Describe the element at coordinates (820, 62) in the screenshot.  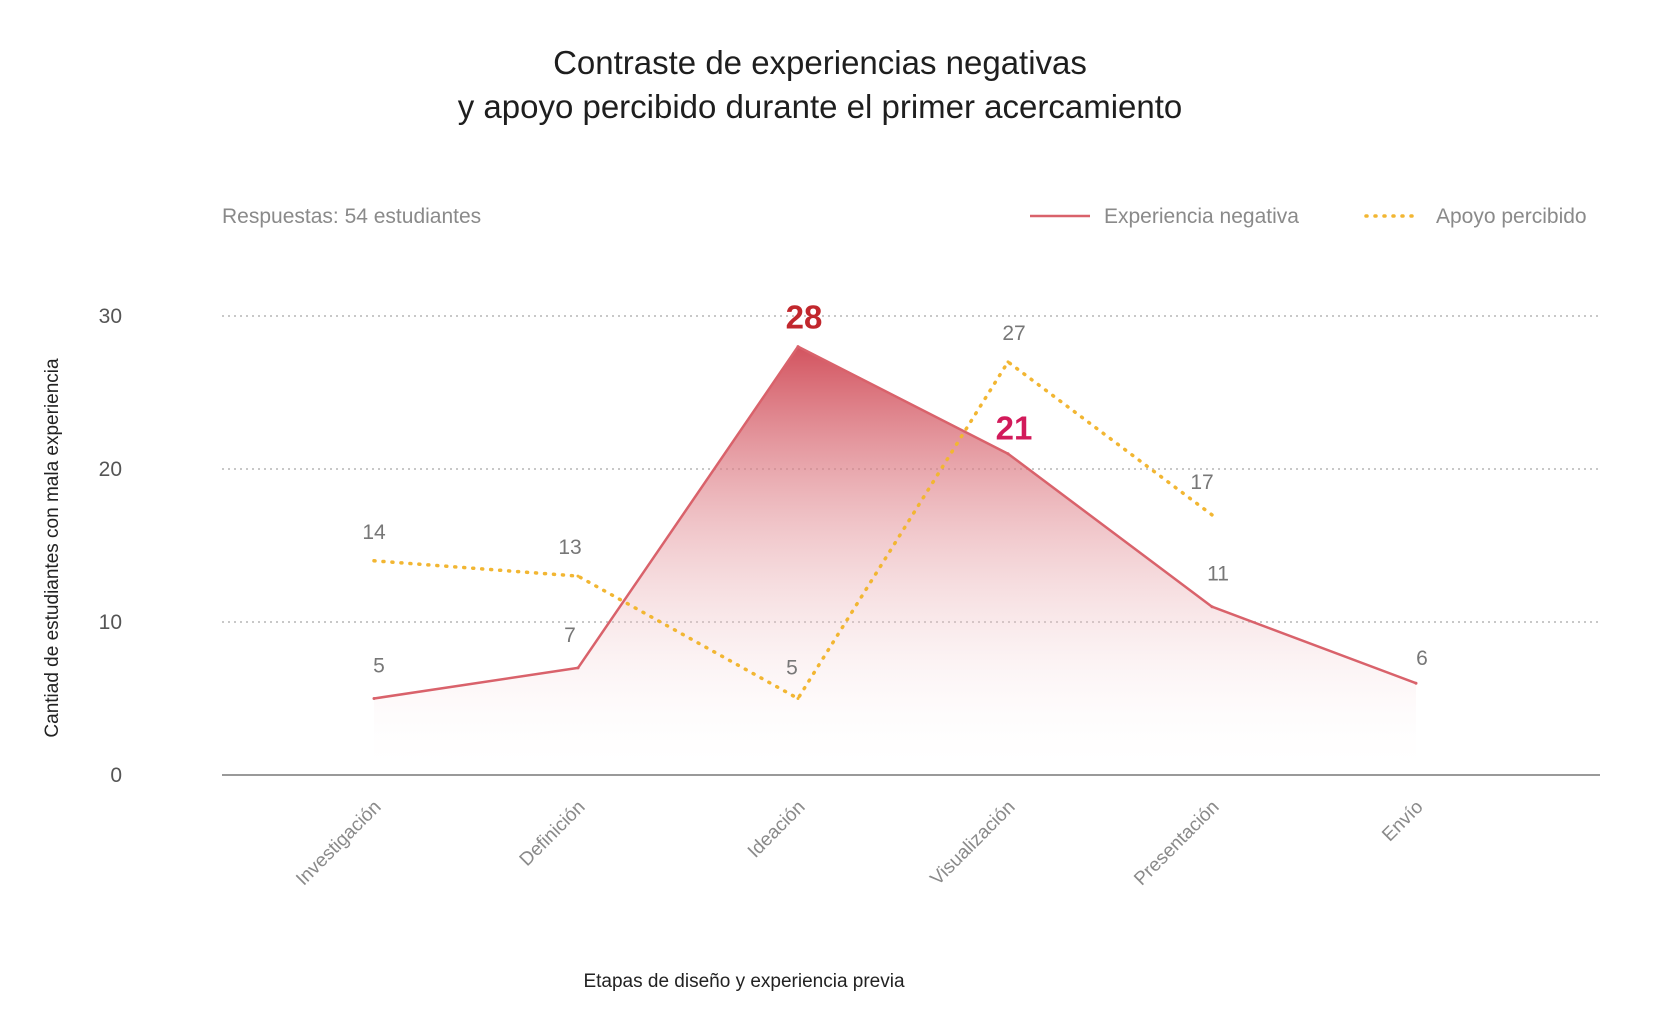
I see `chart-title-line-1: Contraste de experiencias negativas` at that location.